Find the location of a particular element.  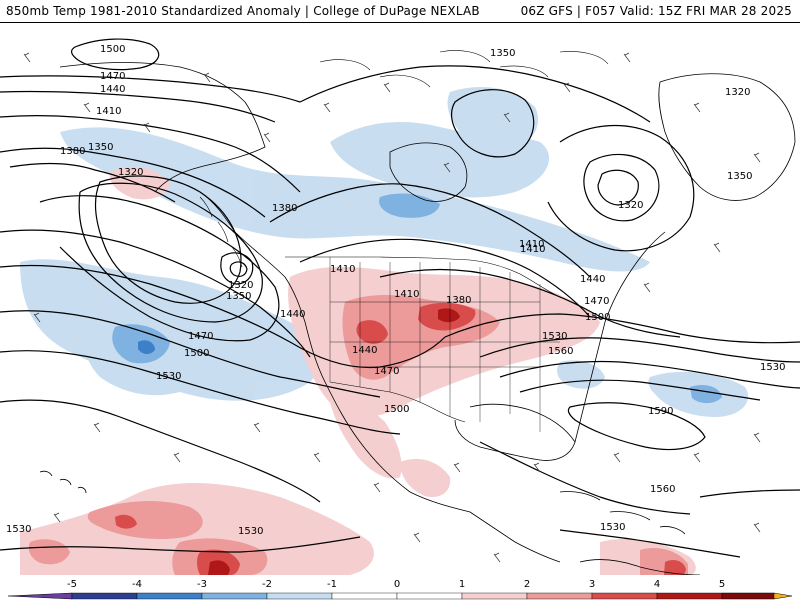

warm-strong-pacific is located at coordinates (126, 521).